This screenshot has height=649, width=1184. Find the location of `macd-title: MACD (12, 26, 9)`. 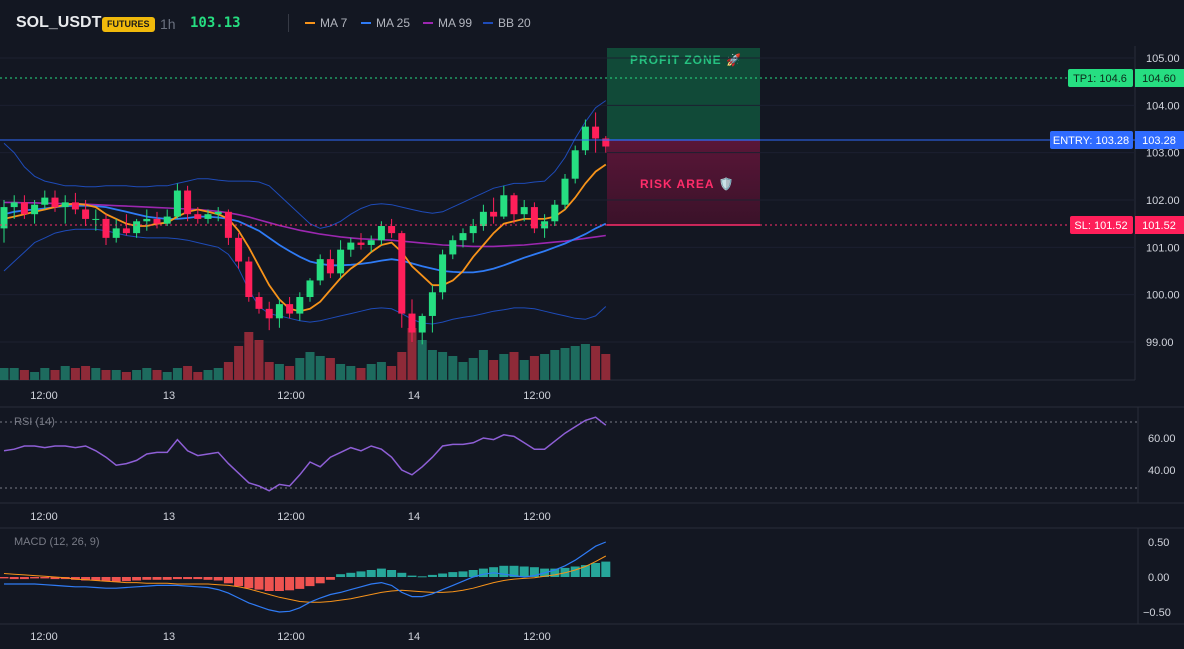

macd-title: MACD (12, 26, 9) is located at coordinates (57, 542).